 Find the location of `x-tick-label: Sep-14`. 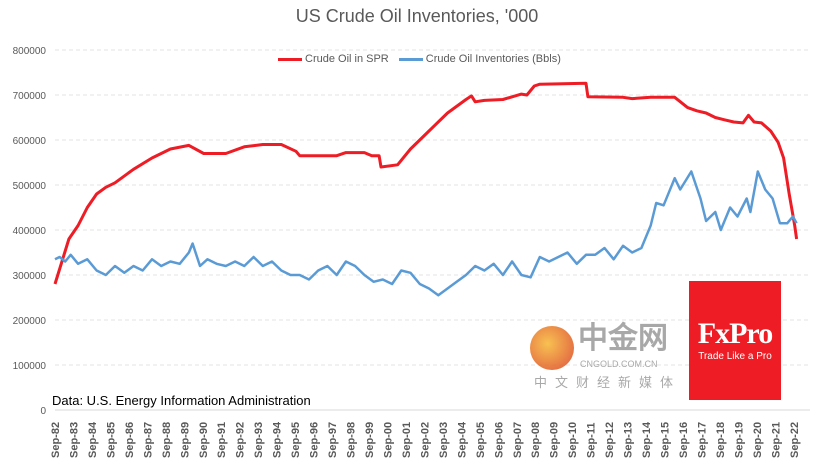

x-tick-label: Sep-14 is located at coordinates (647, 439).